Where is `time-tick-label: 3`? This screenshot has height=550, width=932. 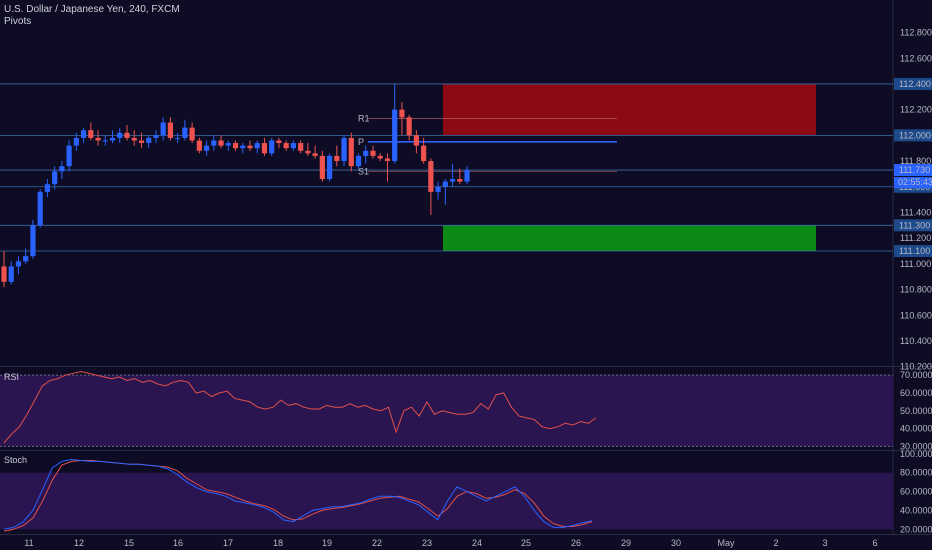
time-tick-label: 3 is located at coordinates (824, 543).